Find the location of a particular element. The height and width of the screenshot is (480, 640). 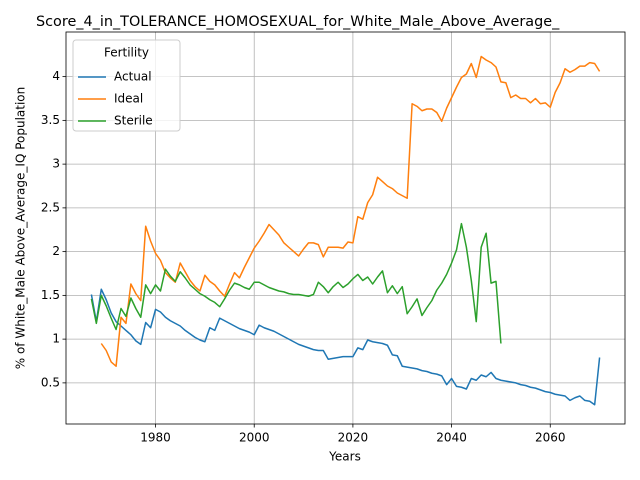

x-tick-label: 2000 is located at coordinates (254, 438).